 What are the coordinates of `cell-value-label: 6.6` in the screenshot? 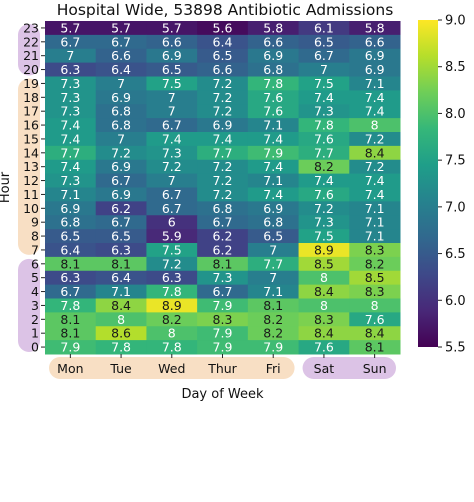 It's located at (223, 69).